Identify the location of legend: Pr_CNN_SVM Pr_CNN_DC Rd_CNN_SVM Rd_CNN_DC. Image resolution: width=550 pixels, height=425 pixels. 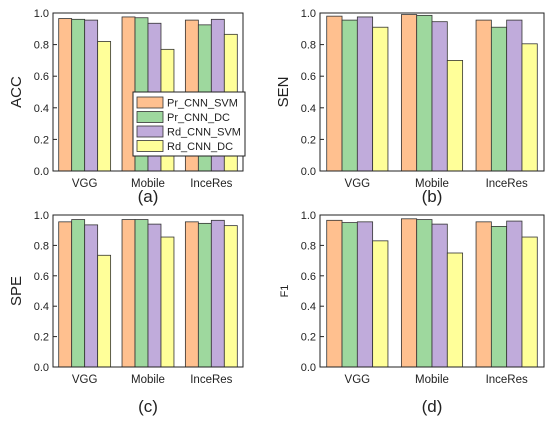
(189, 124).